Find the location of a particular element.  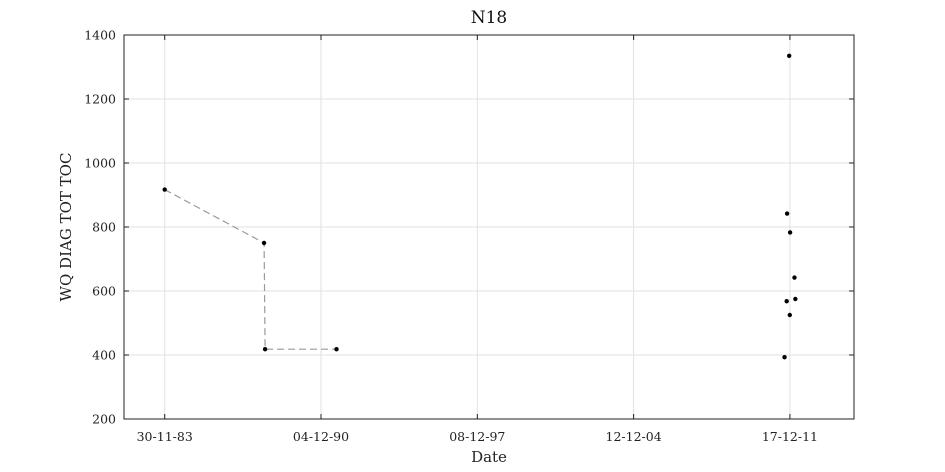

x-axis-label: Date is located at coordinates (489, 457).